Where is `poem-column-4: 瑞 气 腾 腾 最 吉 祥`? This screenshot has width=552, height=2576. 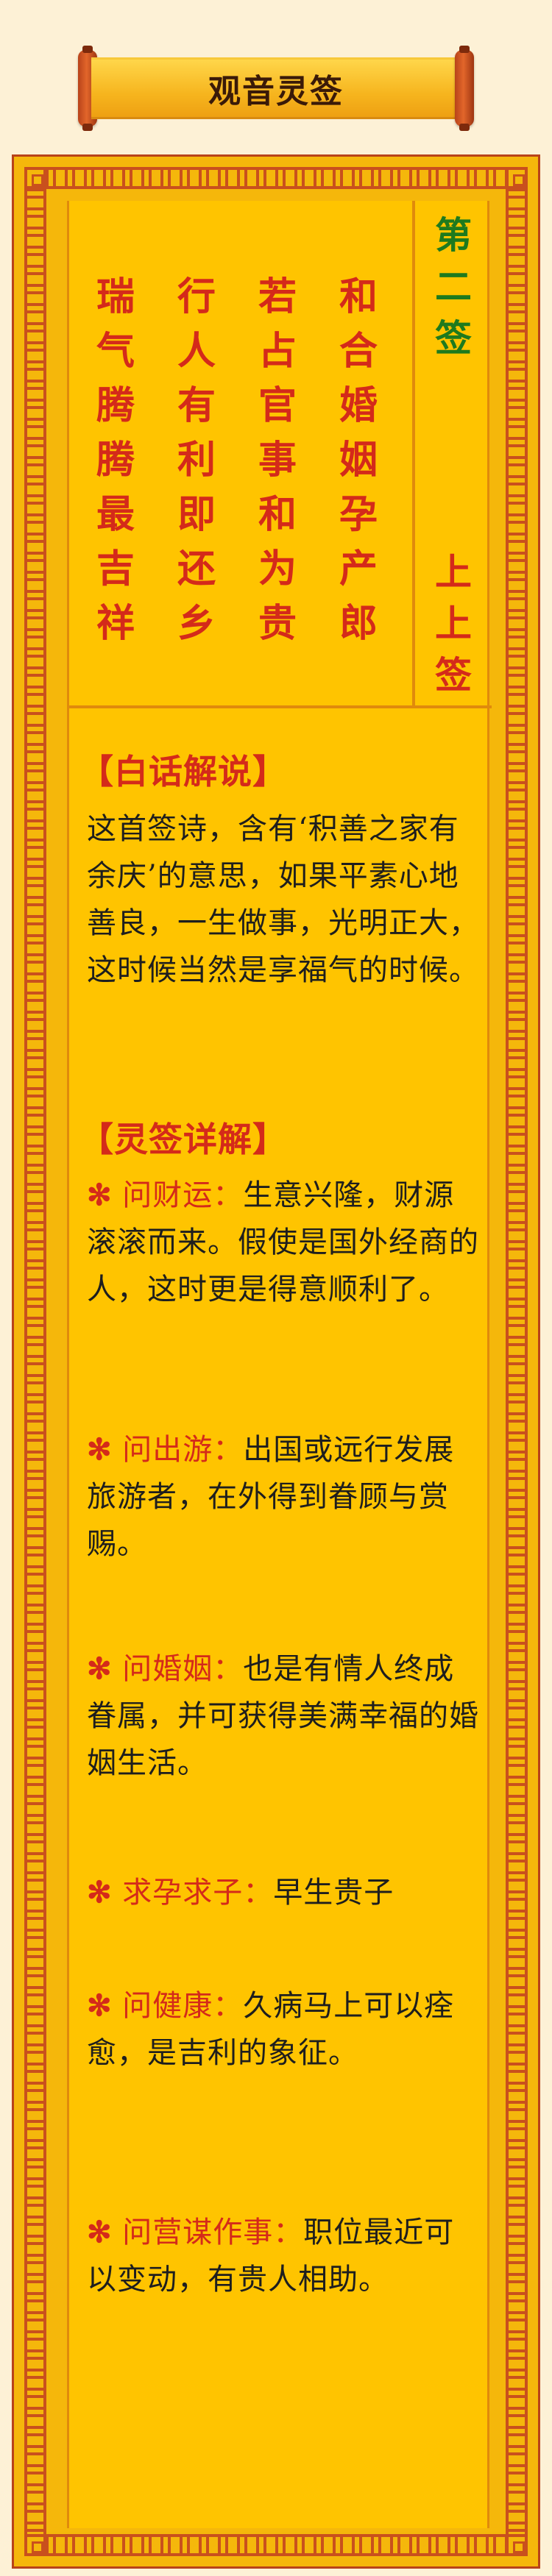
poem-column-4: 瑞 气 腾 腾 最 吉 祥 is located at coordinates (115, 468).